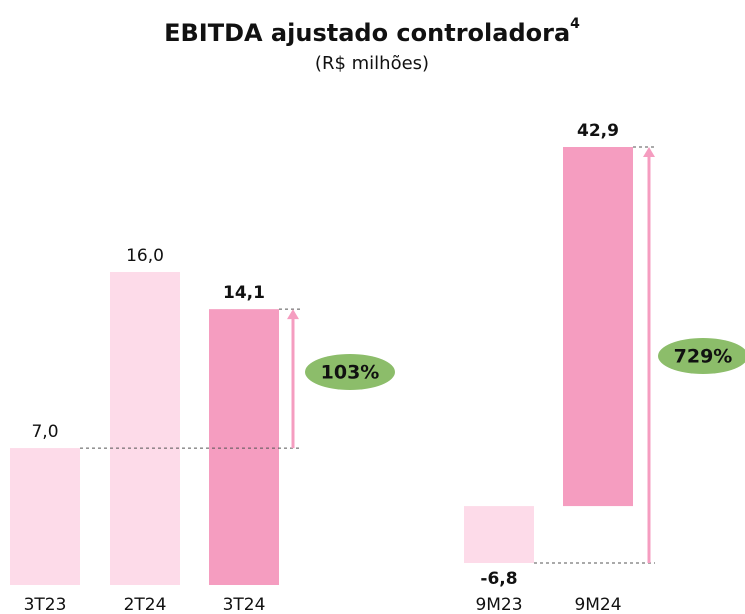  What do you see at coordinates (372, 63) in the screenshot?
I see `chart-subtitle: (R$ milhões)` at bounding box center [372, 63].